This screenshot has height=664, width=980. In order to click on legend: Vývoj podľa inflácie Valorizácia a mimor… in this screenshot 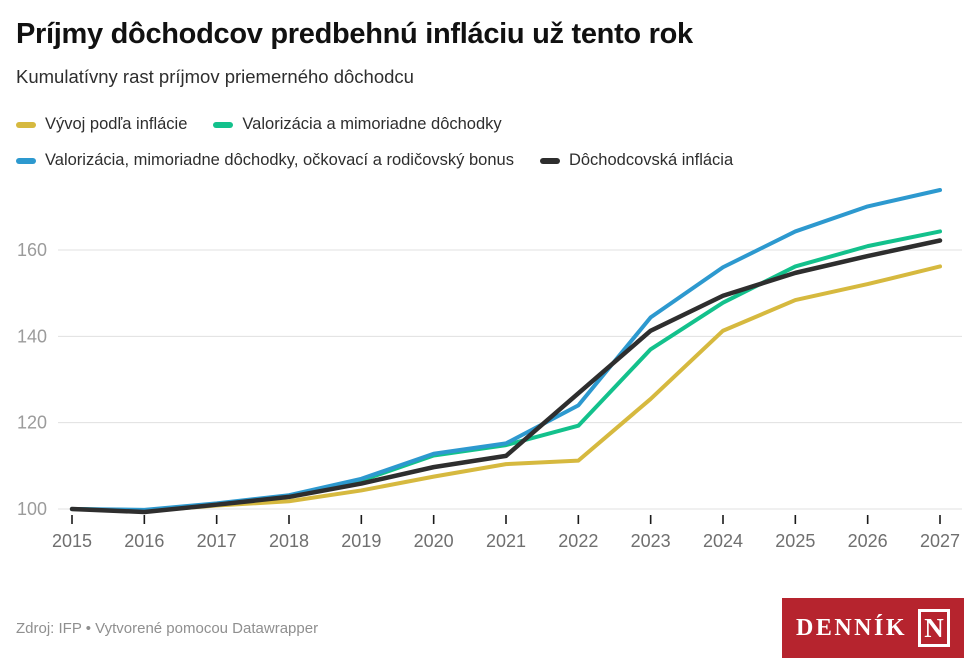, I will do `click(490, 142)`.